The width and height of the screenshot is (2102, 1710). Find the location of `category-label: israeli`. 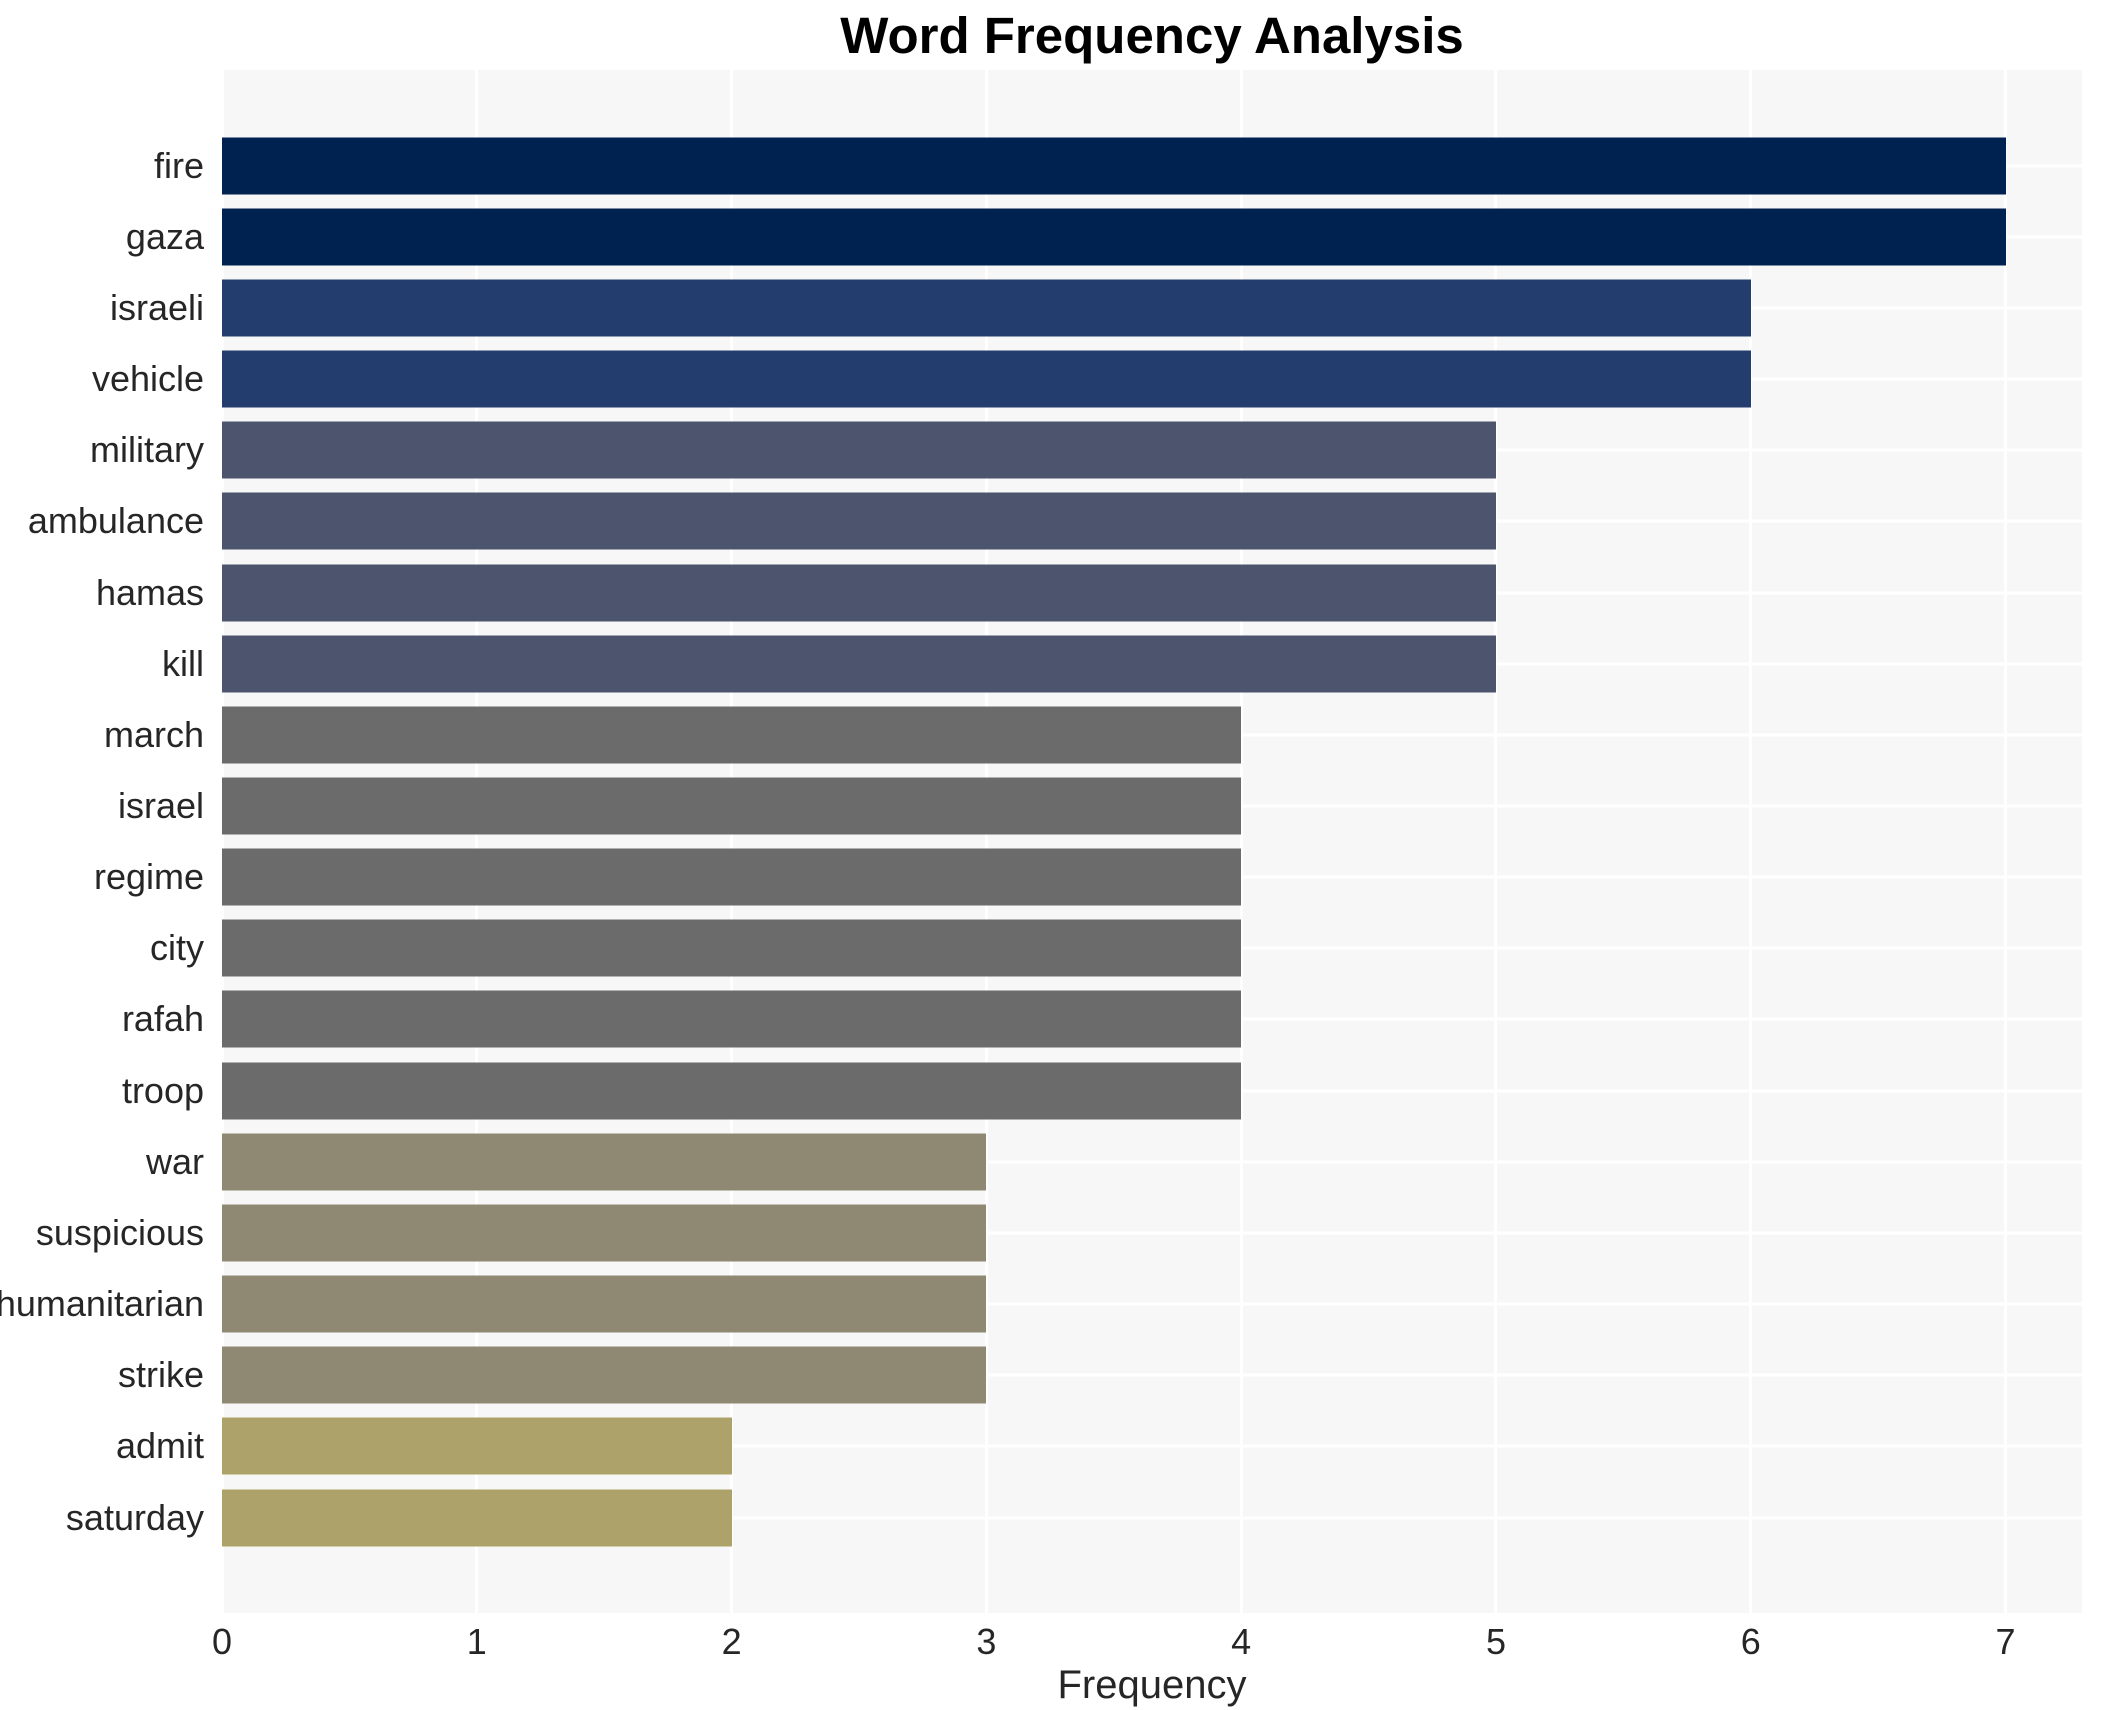

category-label: israeli is located at coordinates (156, 307).